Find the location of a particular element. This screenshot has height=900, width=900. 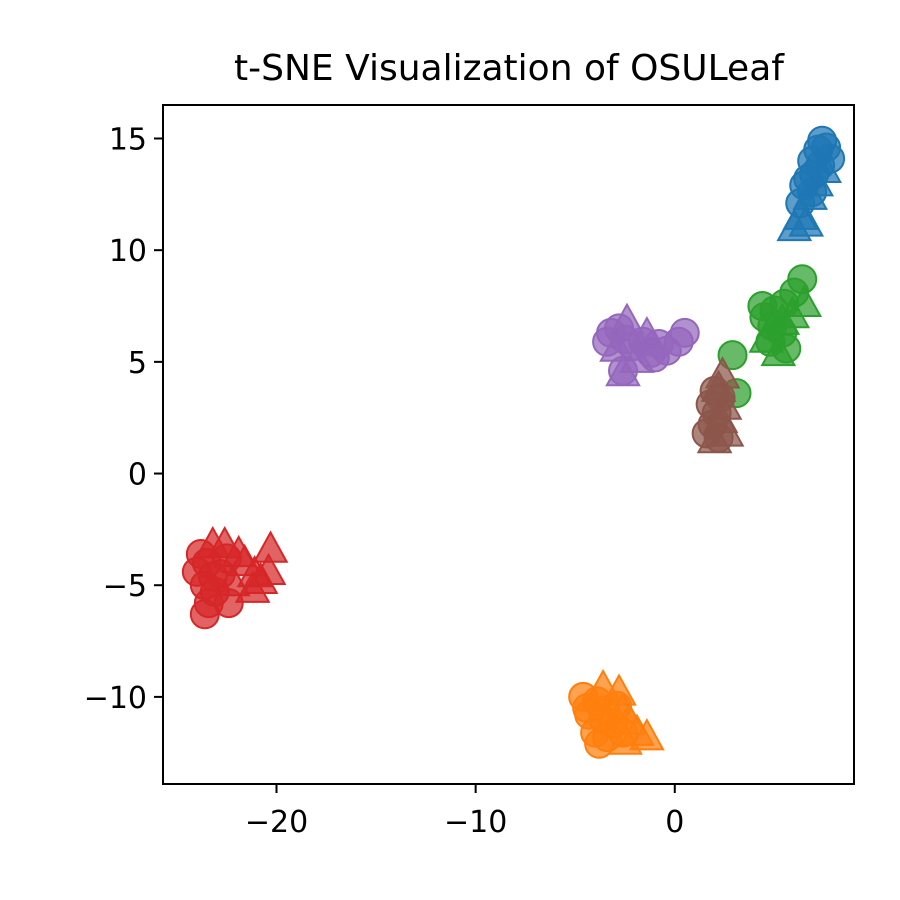

y-tick-label: −10 is located at coordinates (115, 698).